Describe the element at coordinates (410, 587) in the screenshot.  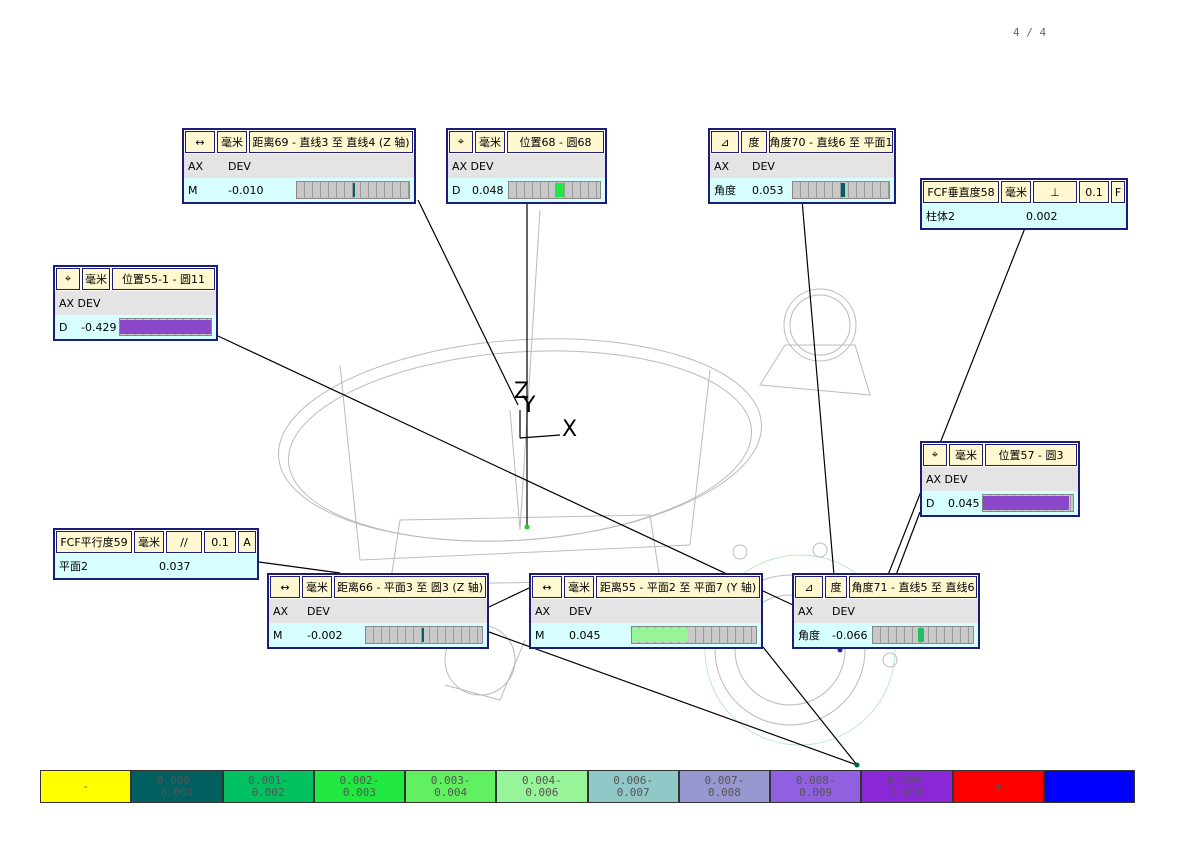
I see `header-cell: 距离66 - 平面3 至 圆3 (Z 轴)` at that location.